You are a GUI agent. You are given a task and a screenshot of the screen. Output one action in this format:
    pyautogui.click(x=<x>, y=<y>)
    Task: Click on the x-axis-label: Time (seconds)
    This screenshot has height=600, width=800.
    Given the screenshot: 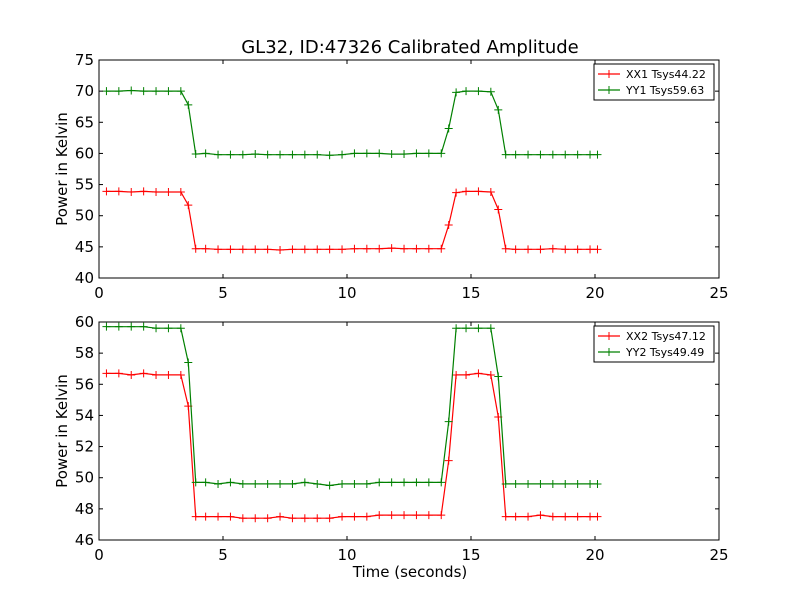 What is the action you would take?
    pyautogui.click(x=410, y=572)
    